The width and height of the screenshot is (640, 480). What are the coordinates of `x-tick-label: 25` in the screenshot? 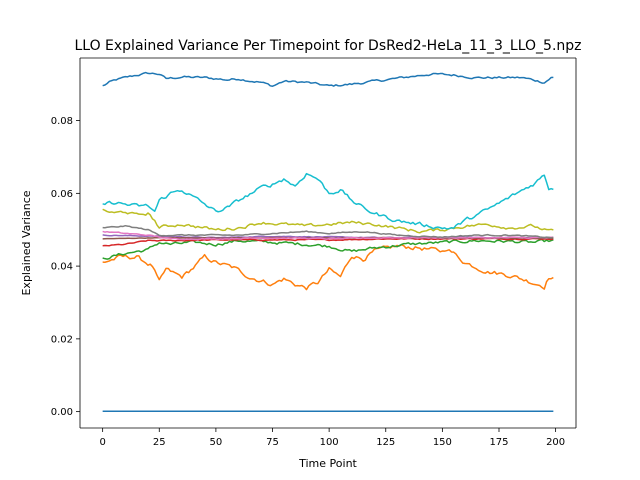 It's located at (159, 442).